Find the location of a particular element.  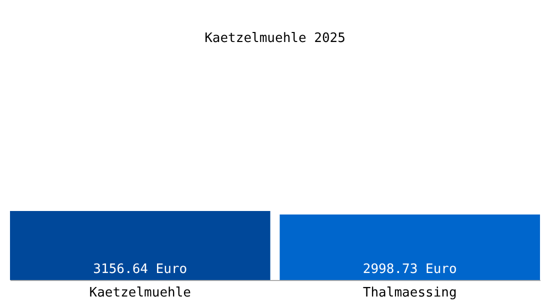

x-tick-label: Kaetzelmuehle is located at coordinates (140, 293).